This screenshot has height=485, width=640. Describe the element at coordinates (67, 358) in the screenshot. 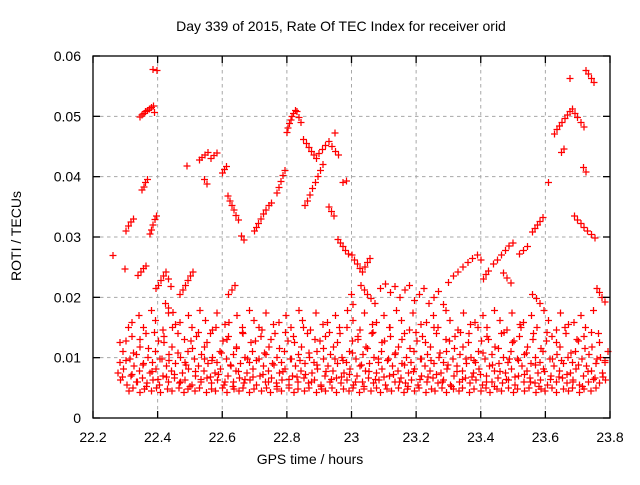

I see `y-tick-label: 0.01` at that location.